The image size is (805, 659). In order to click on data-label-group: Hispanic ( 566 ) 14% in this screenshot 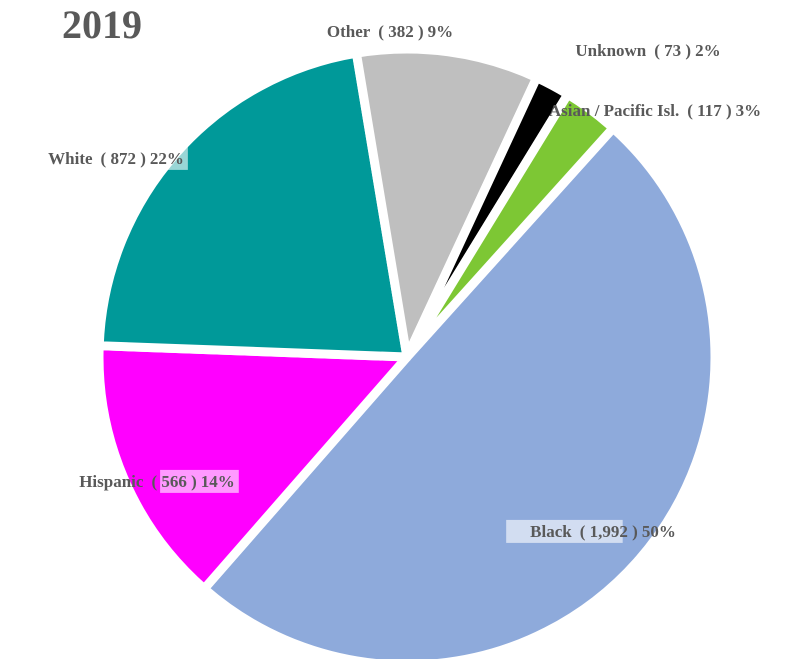, I will do `click(159, 481)`.